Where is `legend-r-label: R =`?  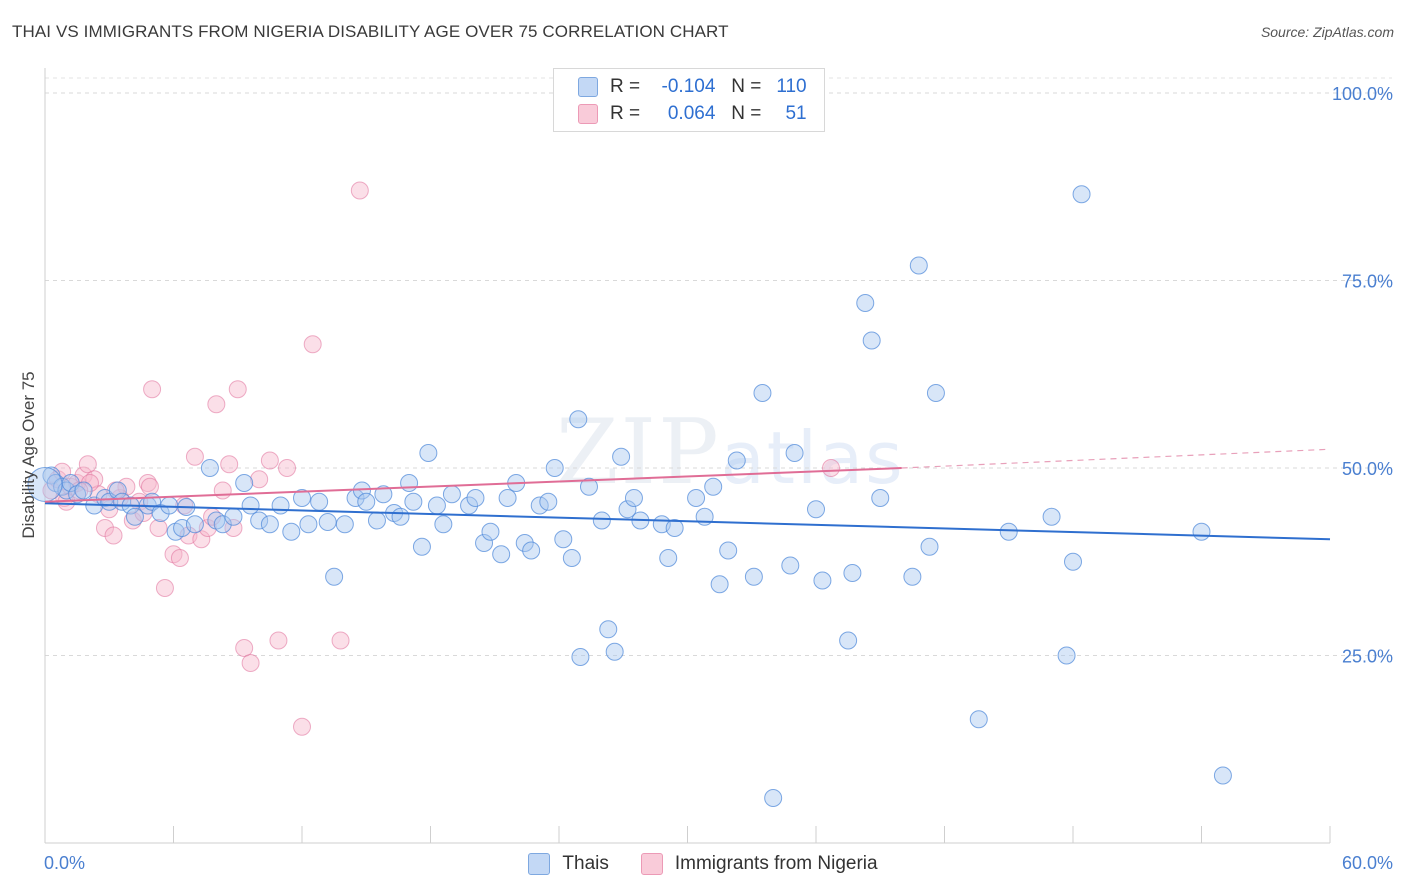 legend-r-label: R = is located at coordinates (625, 113).